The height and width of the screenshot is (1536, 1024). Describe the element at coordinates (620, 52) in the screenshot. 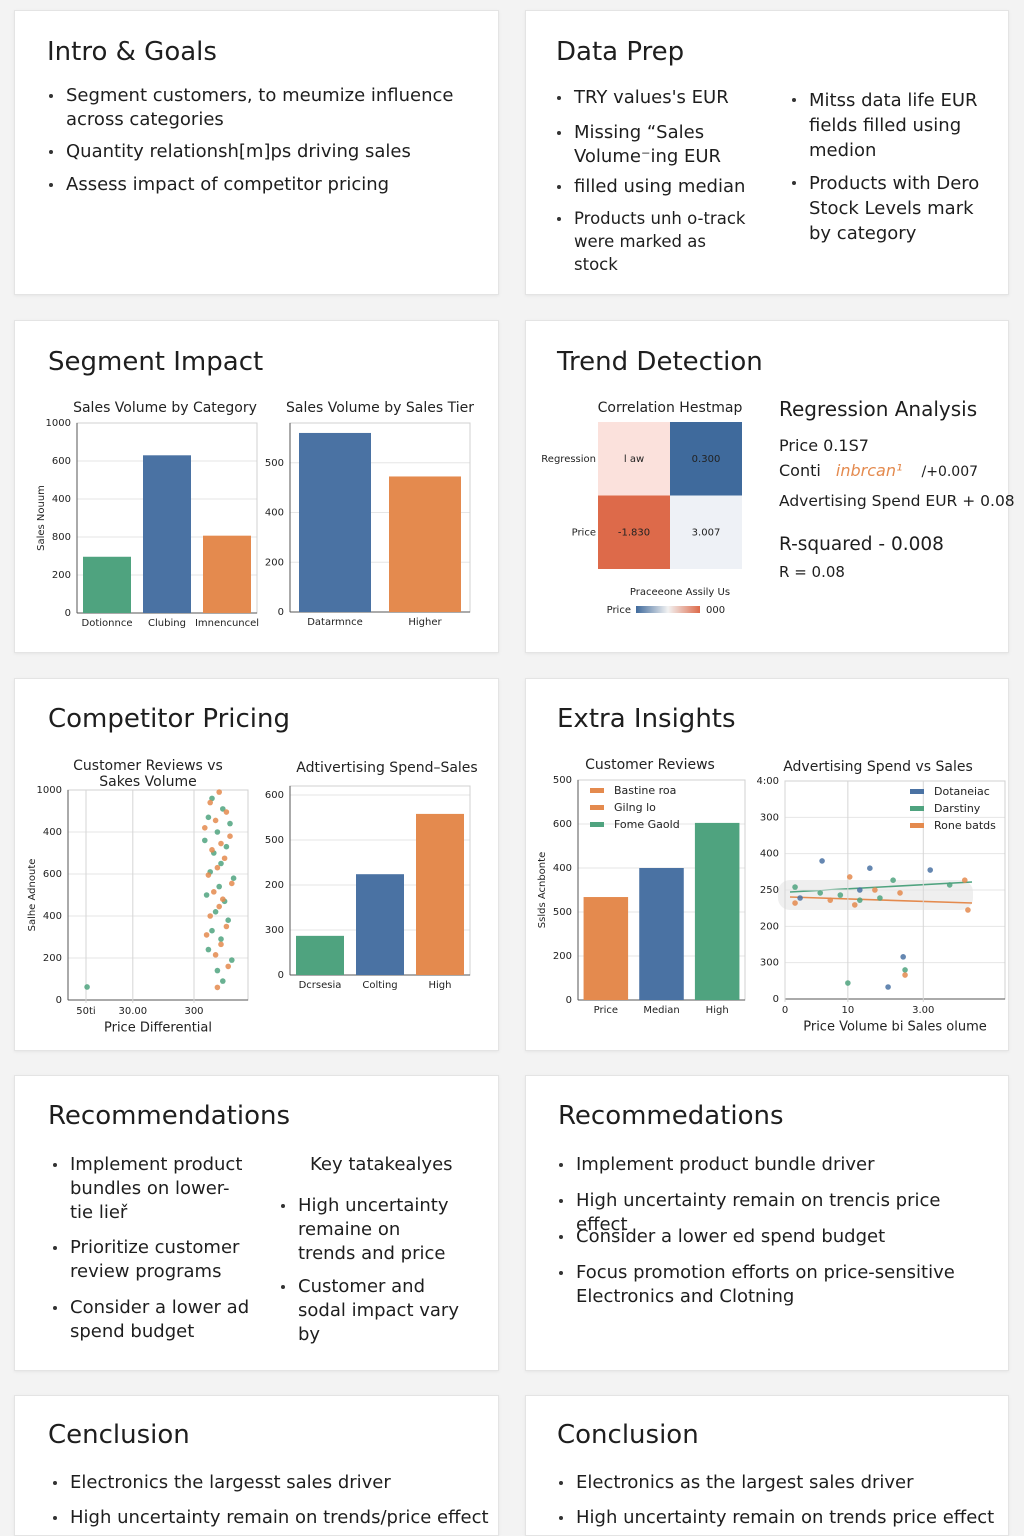

I see `panel-title: Data Prep` at that location.